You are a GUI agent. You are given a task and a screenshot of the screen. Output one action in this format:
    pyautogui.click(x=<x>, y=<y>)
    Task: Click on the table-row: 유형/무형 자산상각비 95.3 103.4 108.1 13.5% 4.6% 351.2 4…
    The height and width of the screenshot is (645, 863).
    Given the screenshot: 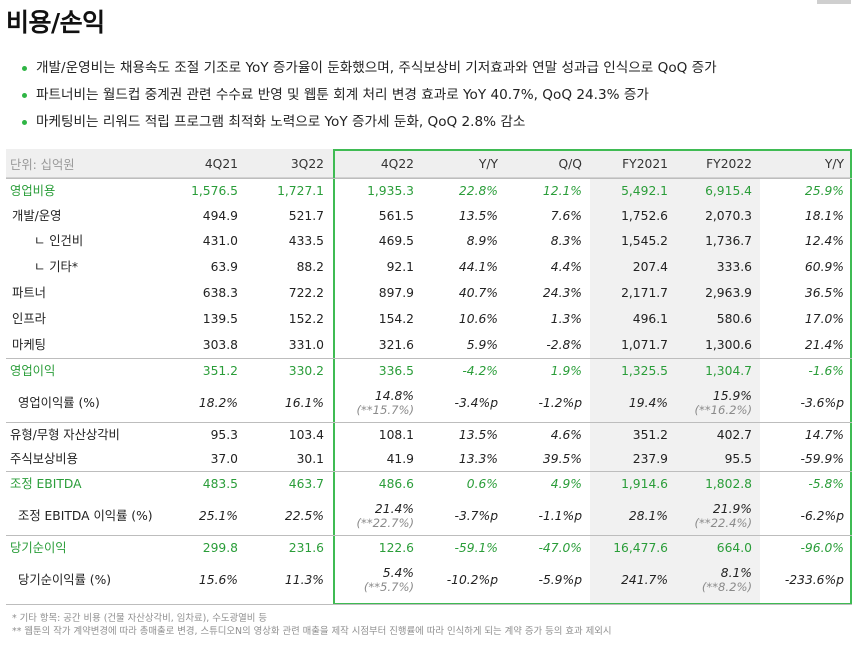 What is the action you would take?
    pyautogui.click(x=429, y=434)
    